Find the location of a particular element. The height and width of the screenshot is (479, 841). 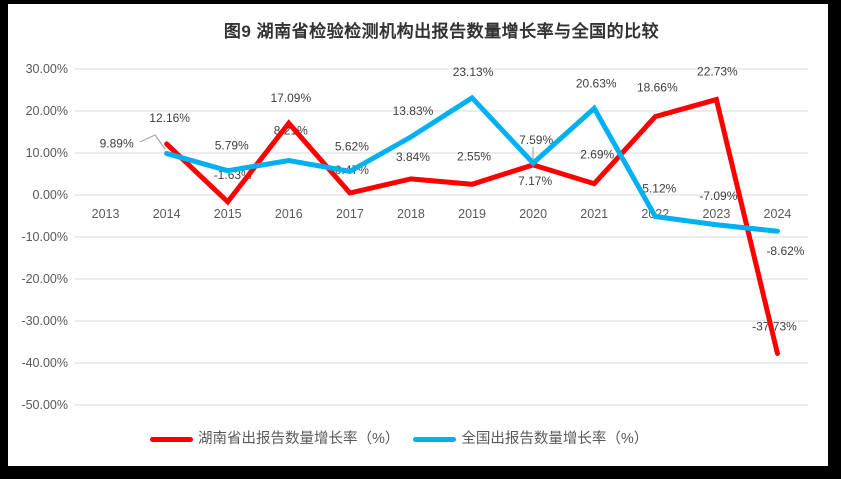

y-axis-tick-label: -40.00% is located at coordinates (44, 363).